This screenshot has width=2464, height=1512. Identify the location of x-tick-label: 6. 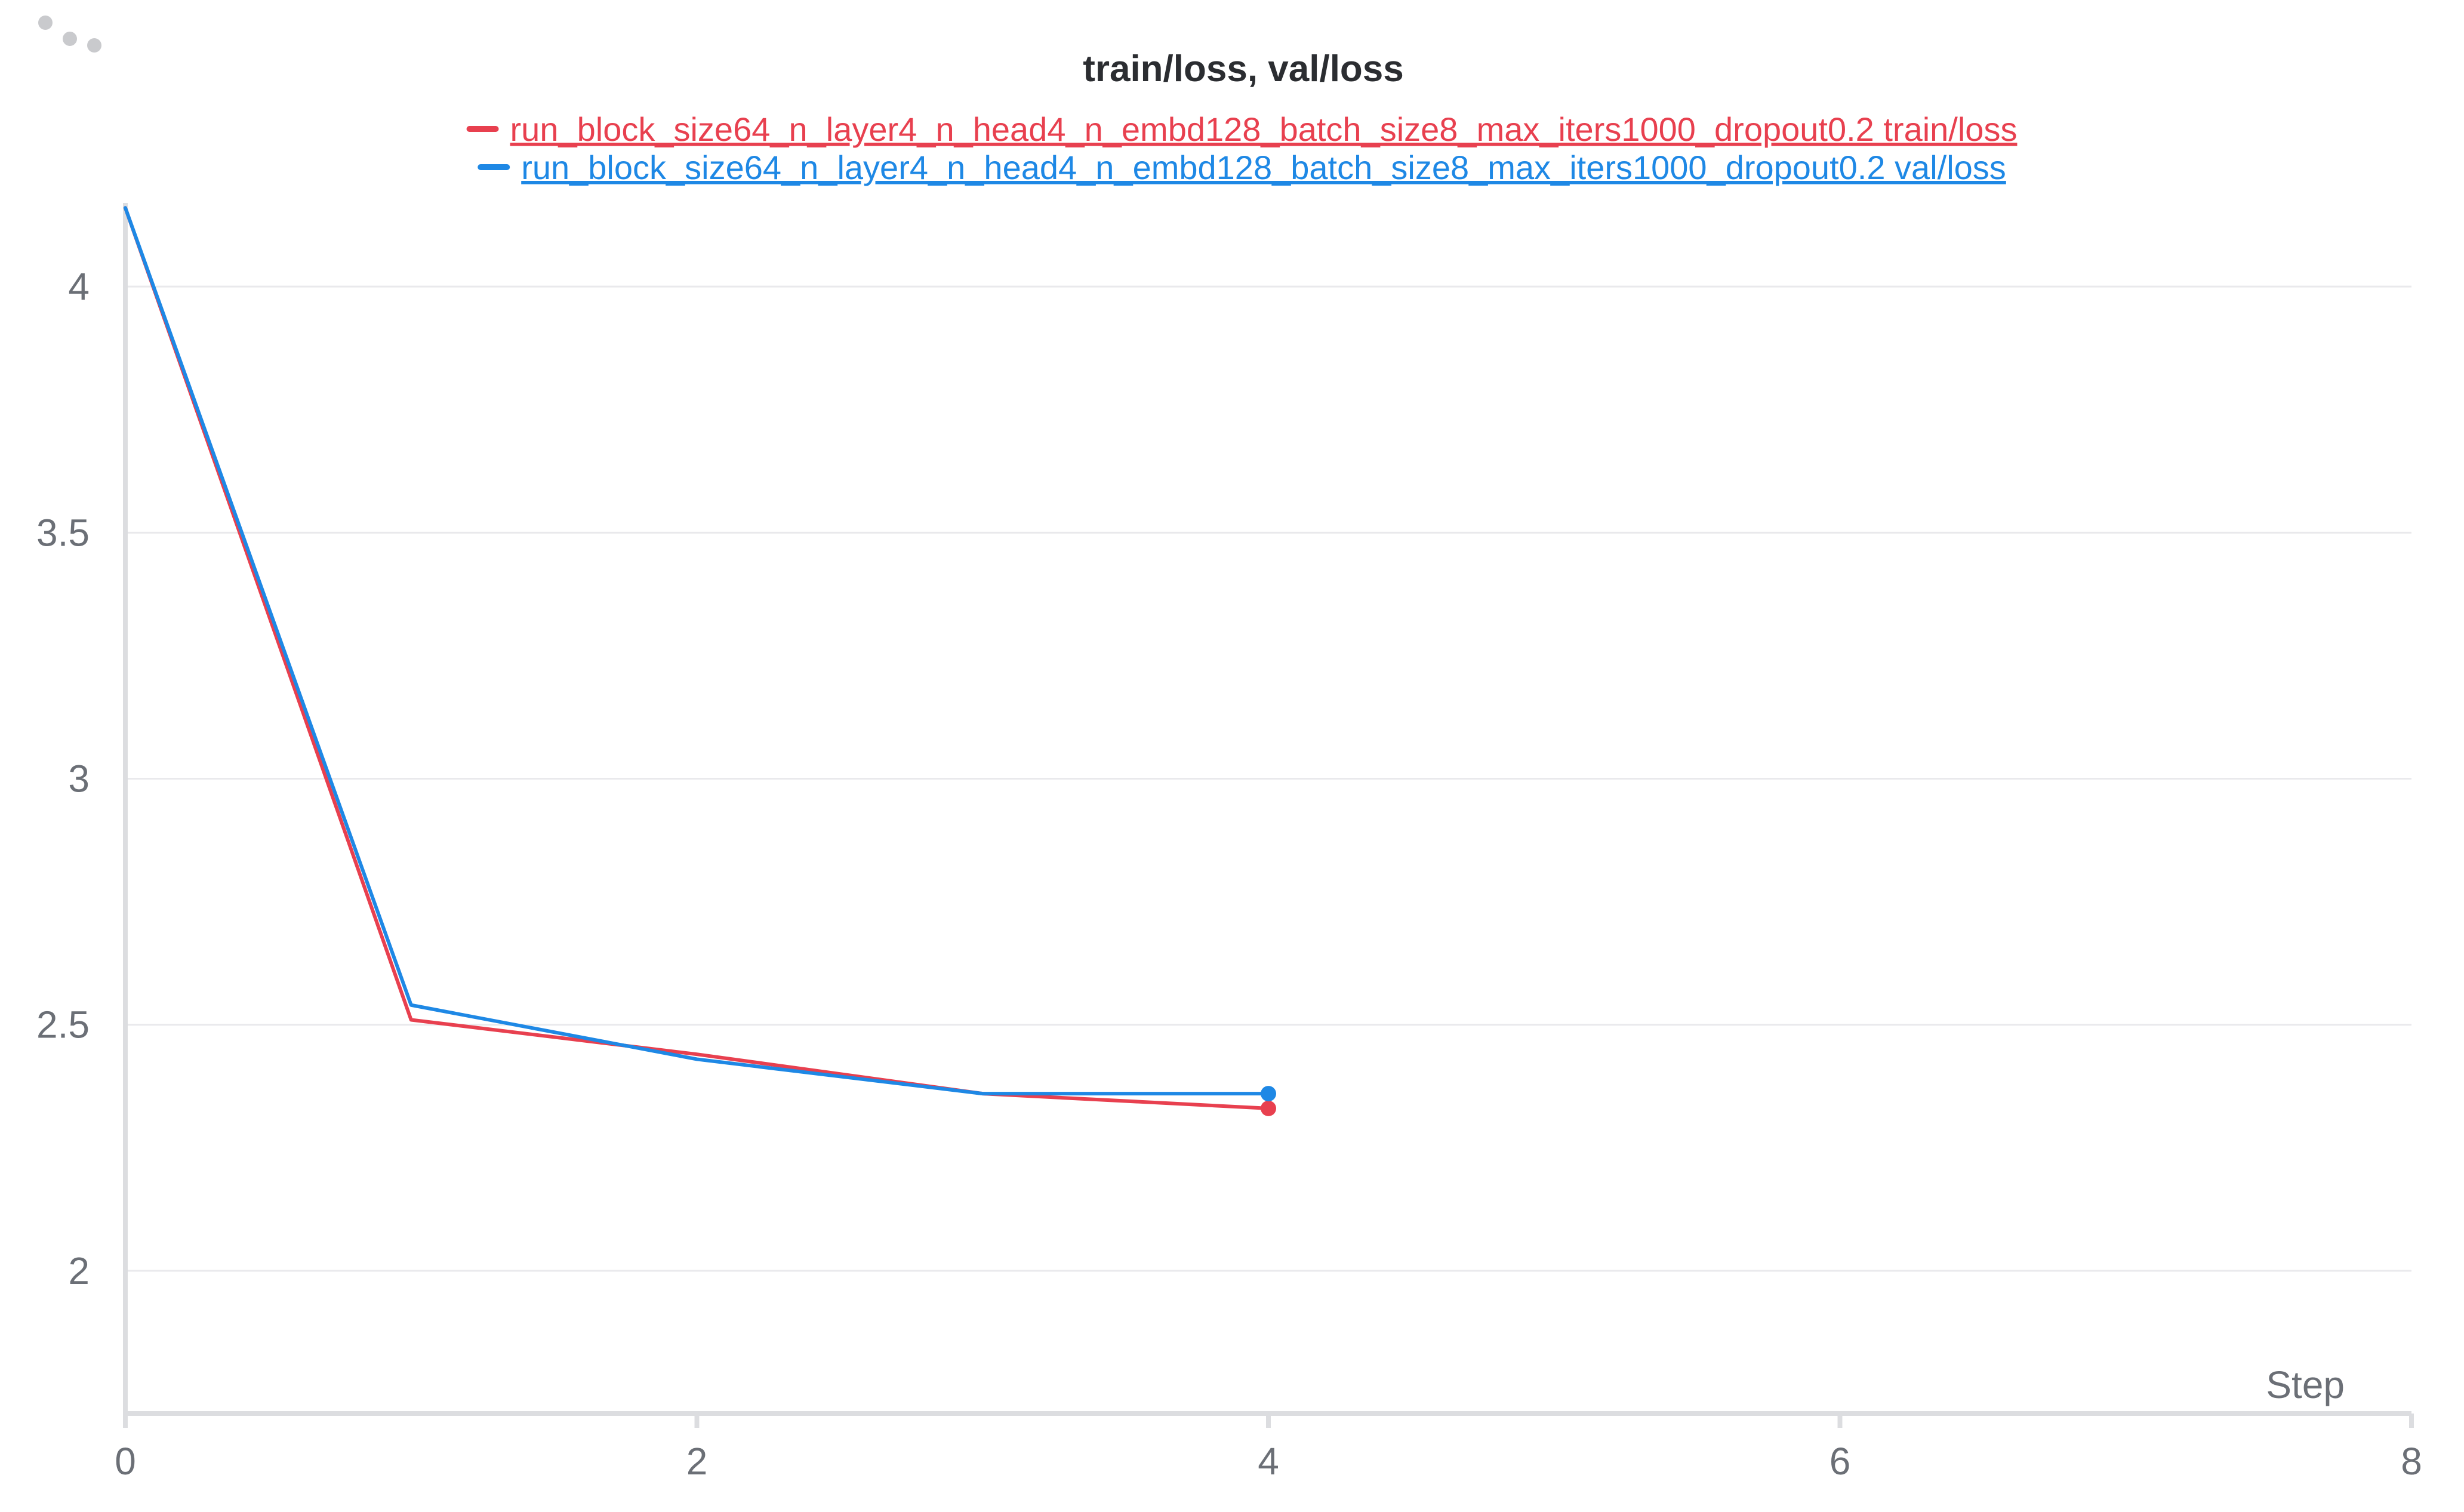
(1840, 1461).